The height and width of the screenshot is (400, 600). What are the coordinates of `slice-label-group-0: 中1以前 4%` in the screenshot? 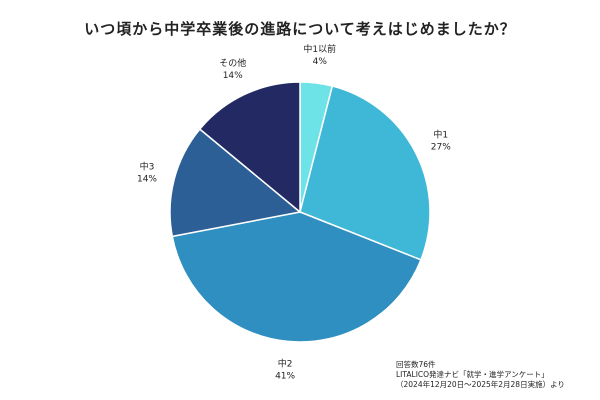 It's located at (319, 55).